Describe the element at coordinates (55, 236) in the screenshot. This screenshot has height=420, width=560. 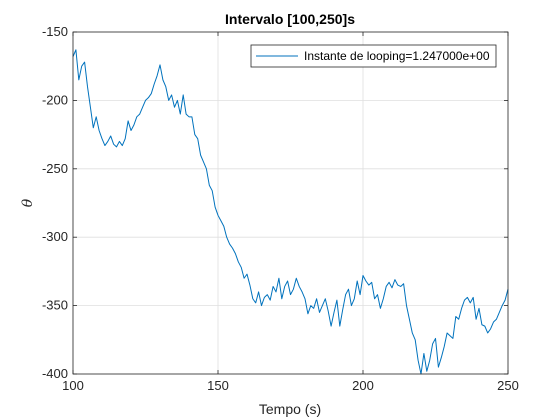
I see `y-tick-label: -300` at that location.